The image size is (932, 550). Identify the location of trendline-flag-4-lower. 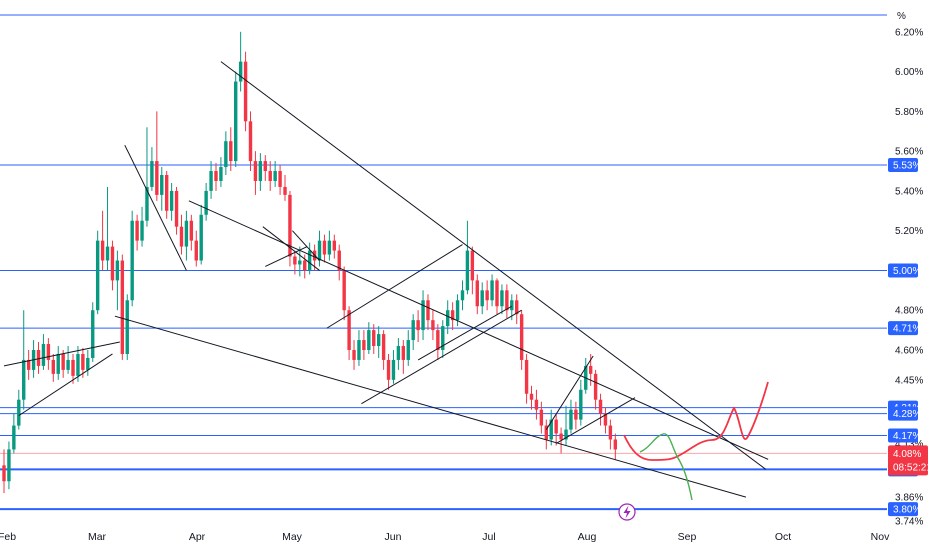
(595, 420).